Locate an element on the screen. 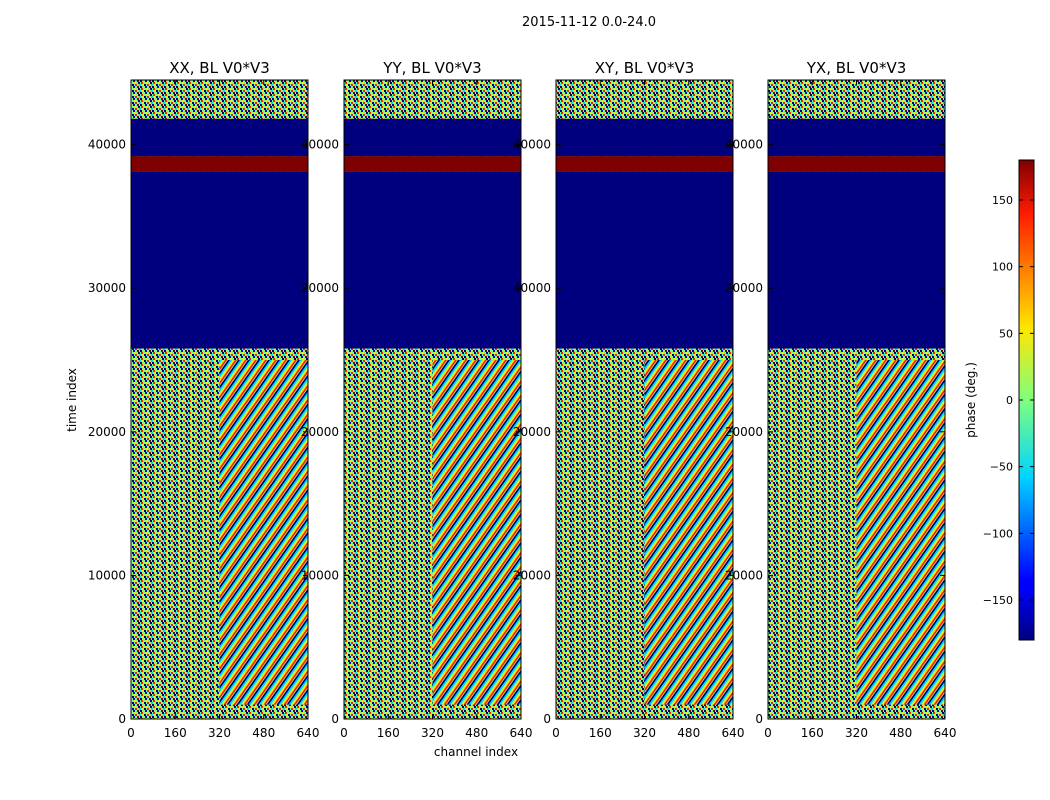 The height and width of the screenshot is (800, 1050). colorbar-tick-label: 50 is located at coordinates (1006, 333).